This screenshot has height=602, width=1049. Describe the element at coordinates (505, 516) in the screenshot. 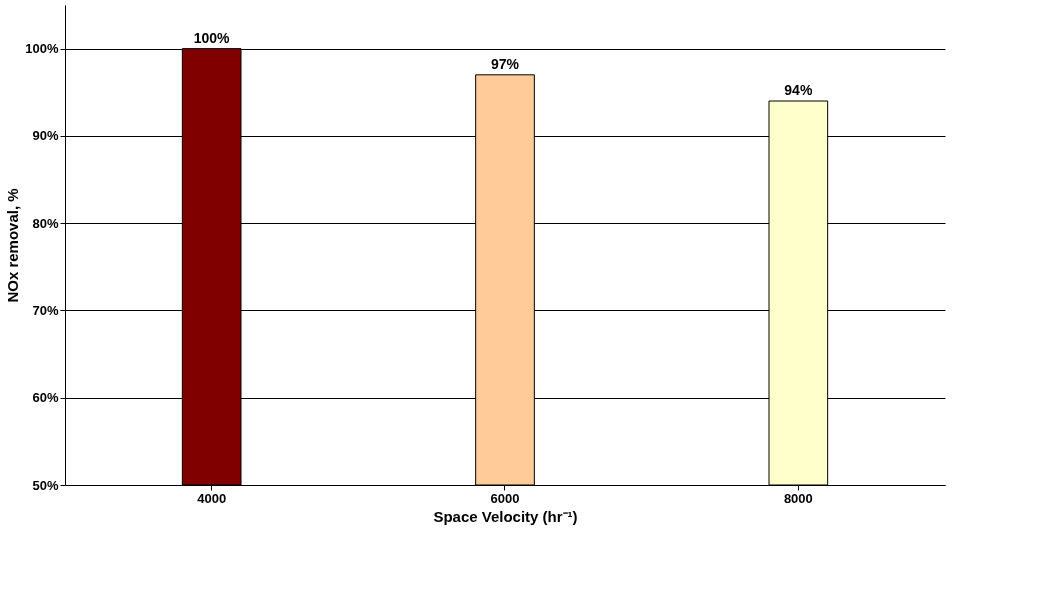

I see `x-axis-title: Space Velocity (hr⁻¹)` at that location.